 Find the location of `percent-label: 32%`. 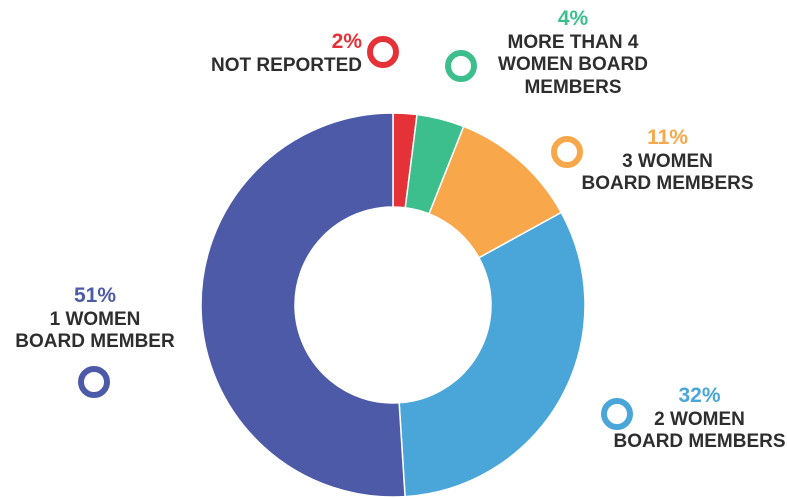

percent-label: 32% is located at coordinates (699, 395).